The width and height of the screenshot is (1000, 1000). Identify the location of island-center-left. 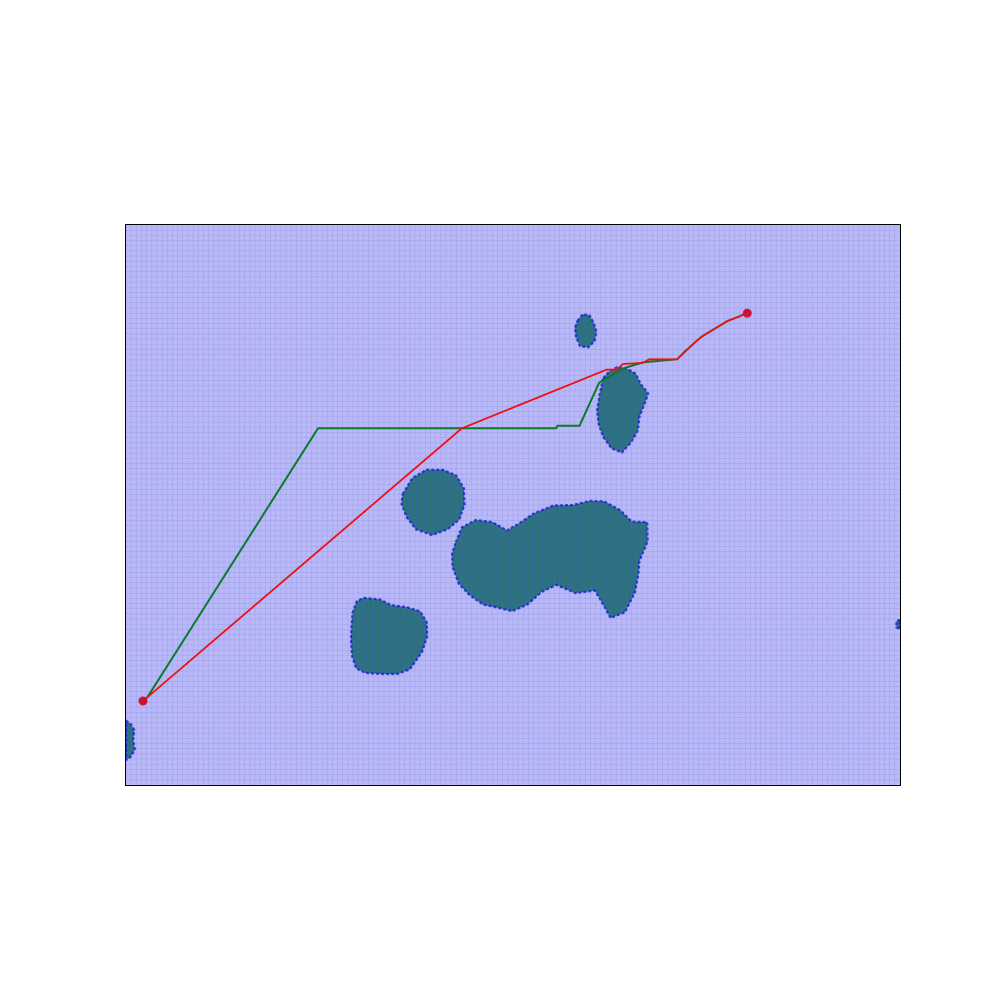
(433, 502).